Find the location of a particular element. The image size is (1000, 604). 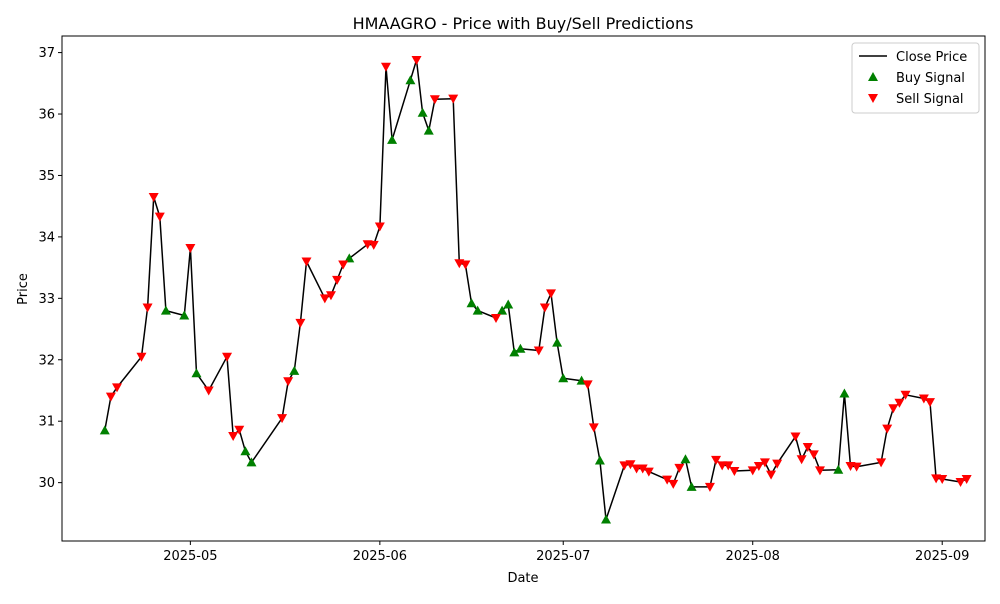

x-tick-label: 2025-09 is located at coordinates (942, 556).